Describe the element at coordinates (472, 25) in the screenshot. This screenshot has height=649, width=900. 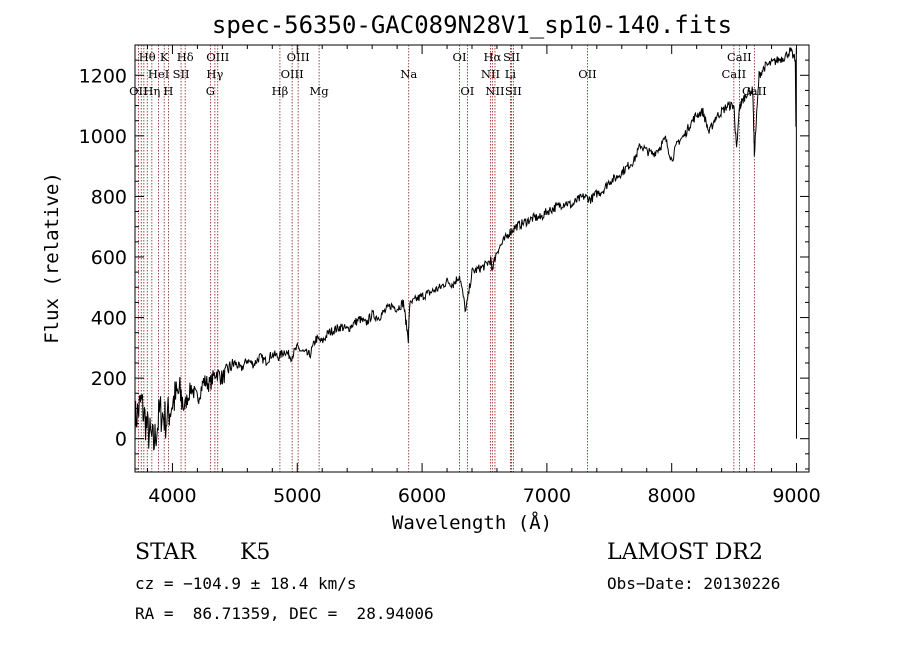
I see `chart-title: spec-56350-GAC089N28V1_sp10-140.fits` at that location.